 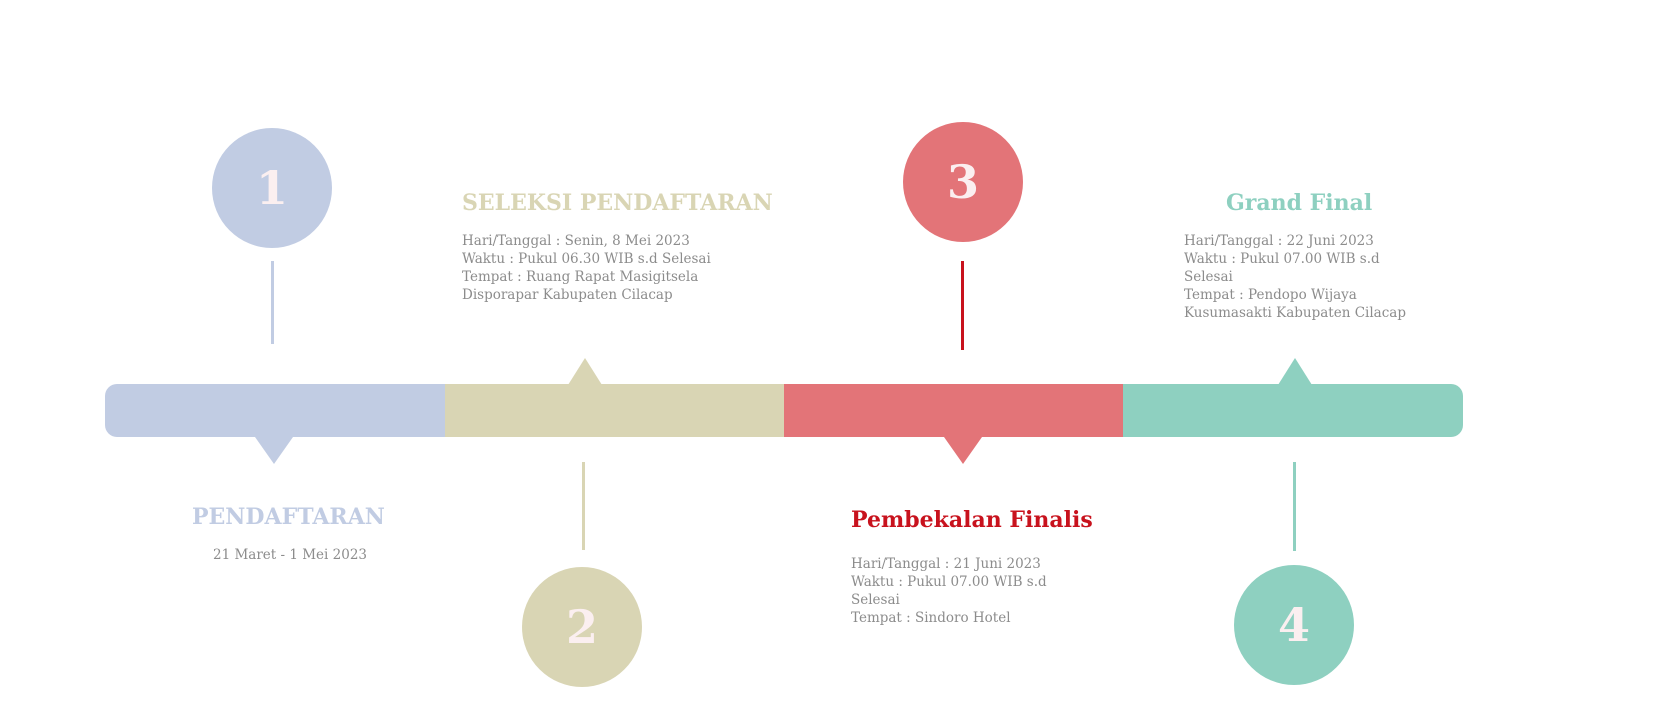 What do you see at coordinates (875, 600) in the screenshot?
I see `stage-3-line: Selesai` at bounding box center [875, 600].